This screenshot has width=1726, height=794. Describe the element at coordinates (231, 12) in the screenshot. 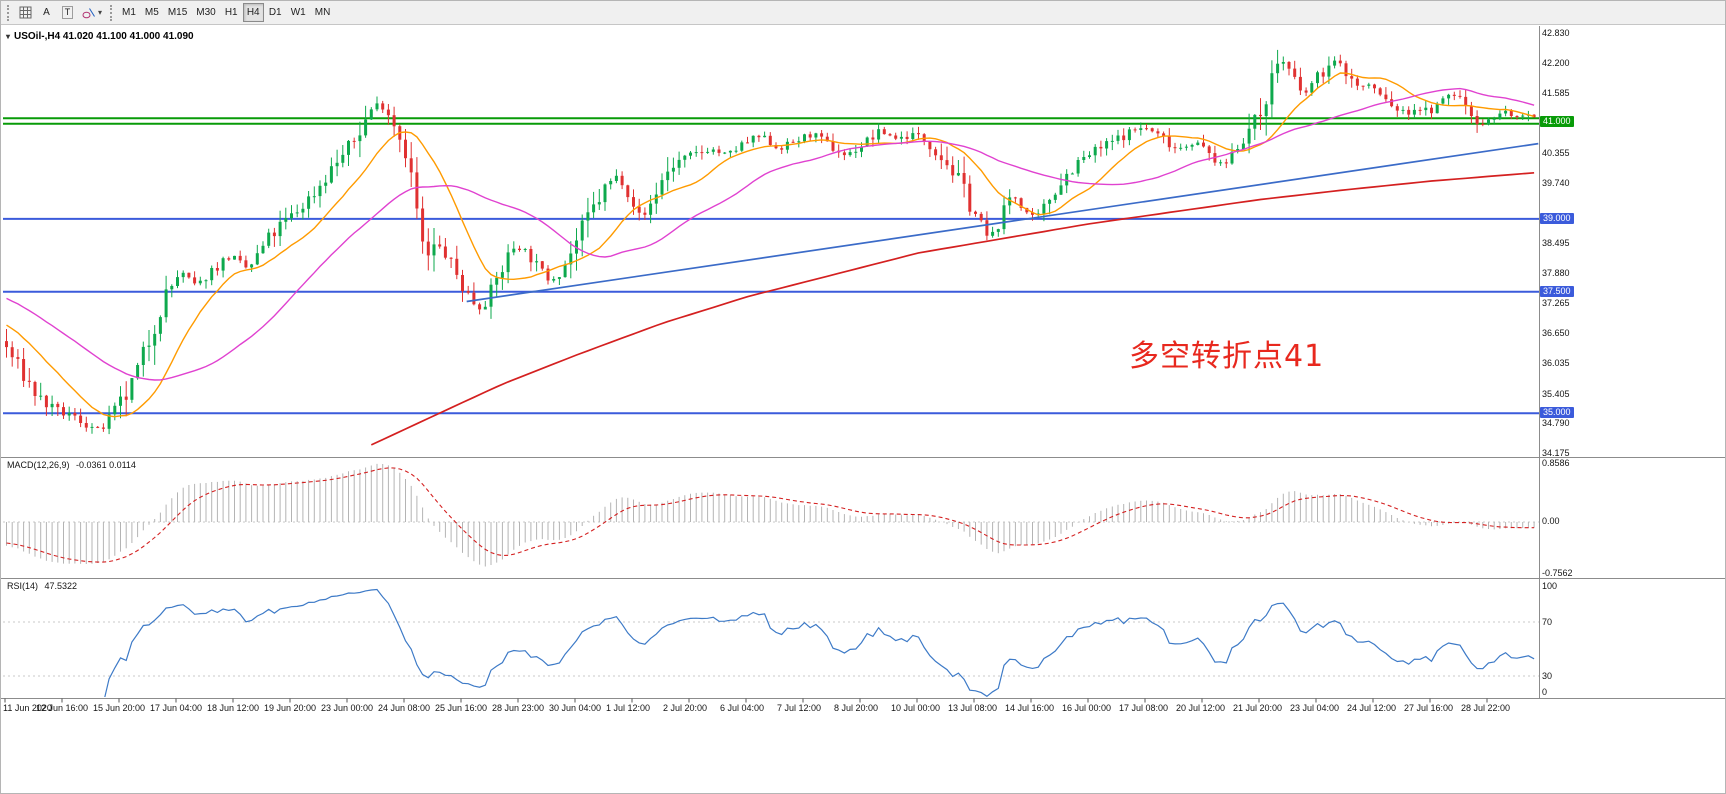

I see `timeframe-button-h1: H1` at that location.